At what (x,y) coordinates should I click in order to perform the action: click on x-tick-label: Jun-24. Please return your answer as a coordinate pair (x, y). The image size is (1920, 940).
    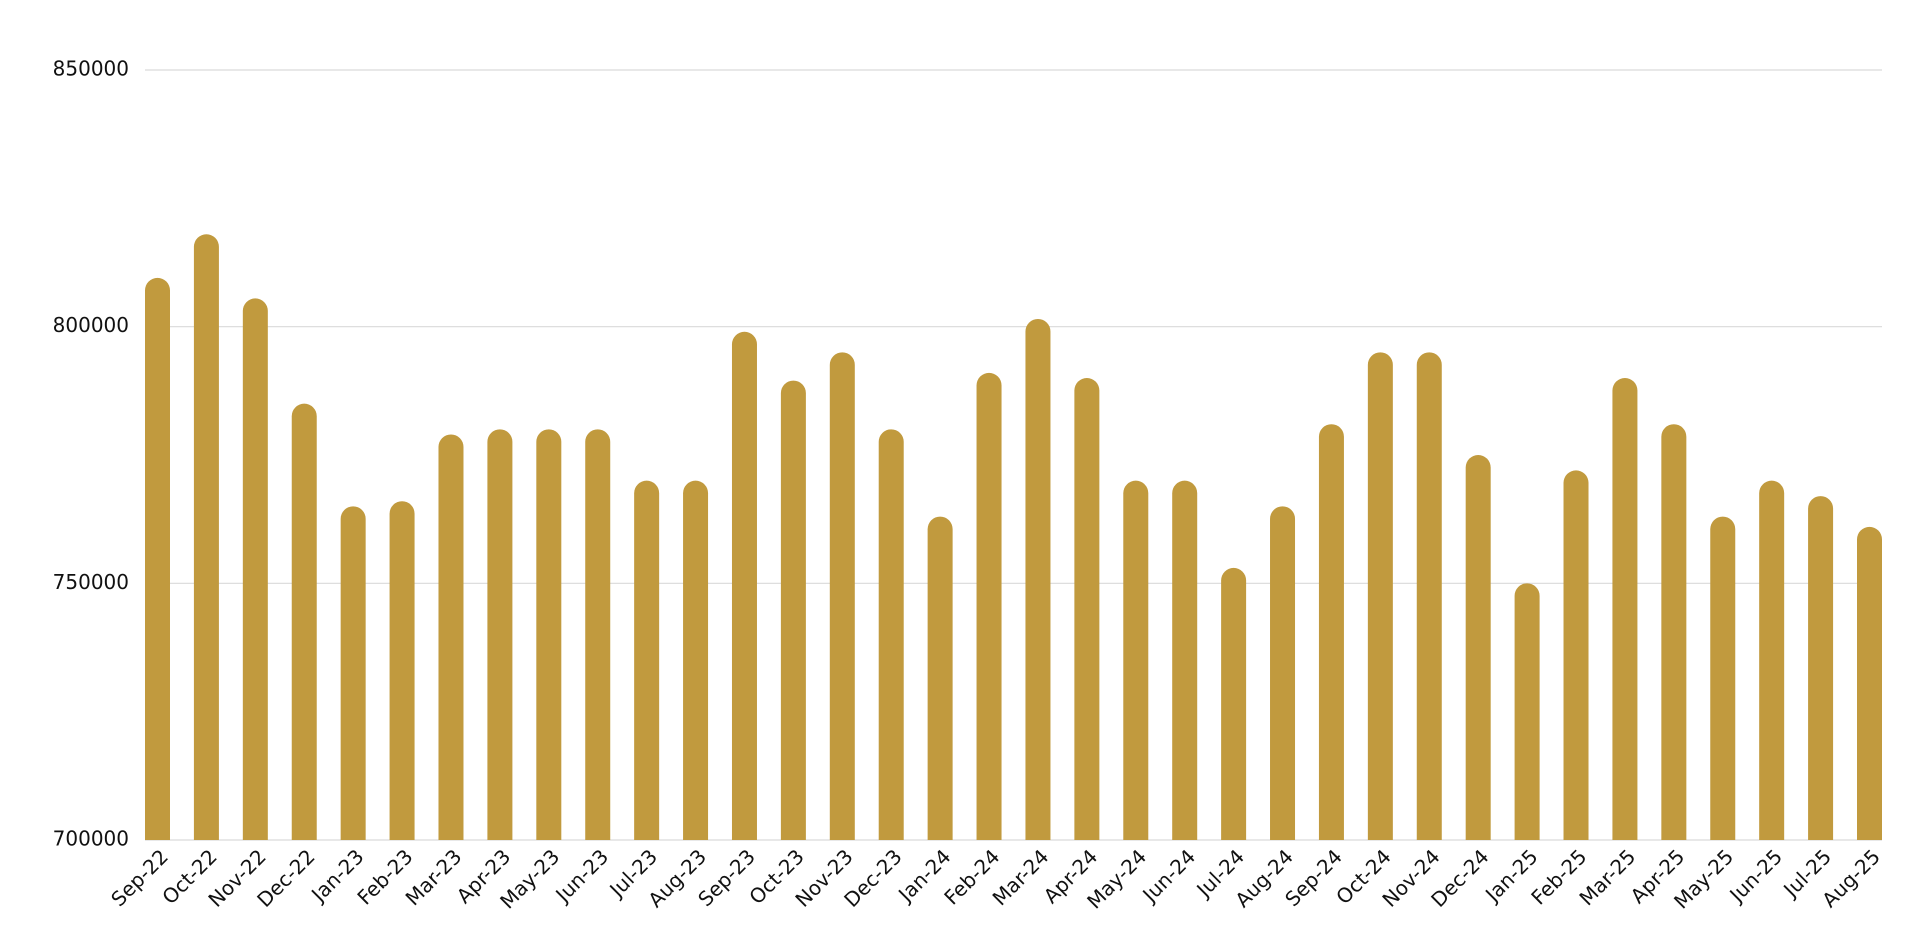
    Looking at the image, I should click on (1169, 876).